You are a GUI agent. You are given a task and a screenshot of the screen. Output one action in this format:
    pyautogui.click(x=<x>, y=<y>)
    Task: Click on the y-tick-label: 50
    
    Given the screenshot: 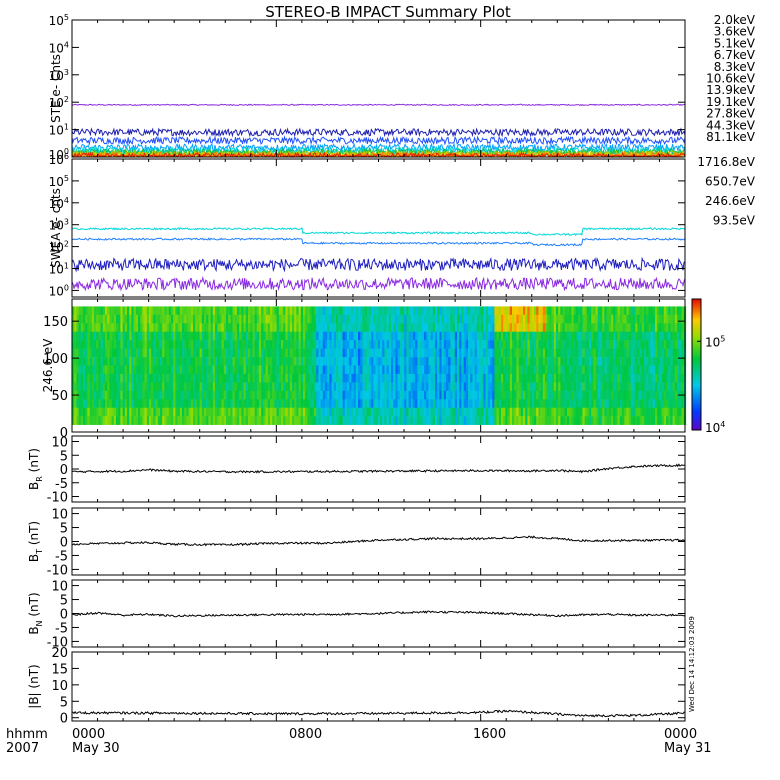 What is the action you would take?
    pyautogui.click(x=59, y=396)
    